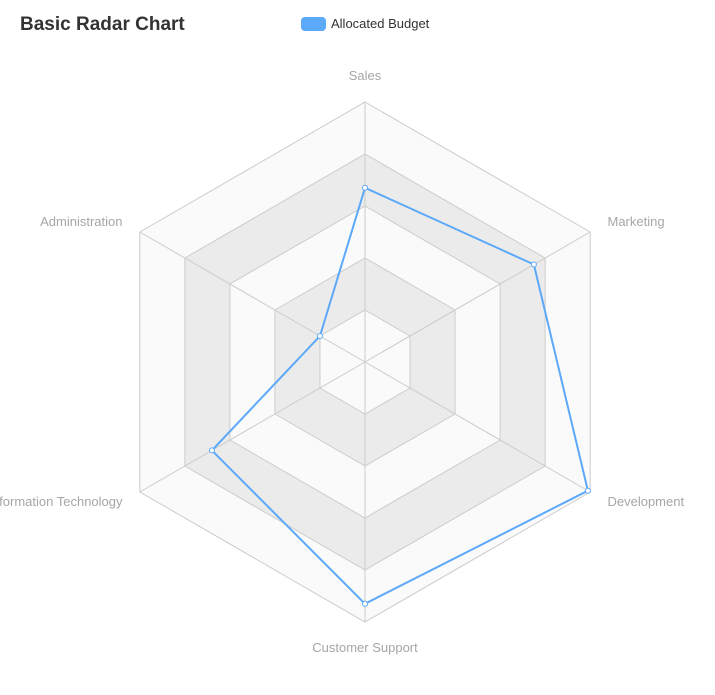 This screenshot has width=715, height=695. I want to click on legend-item-allocated-budget: Allocated Budget, so click(365, 23).